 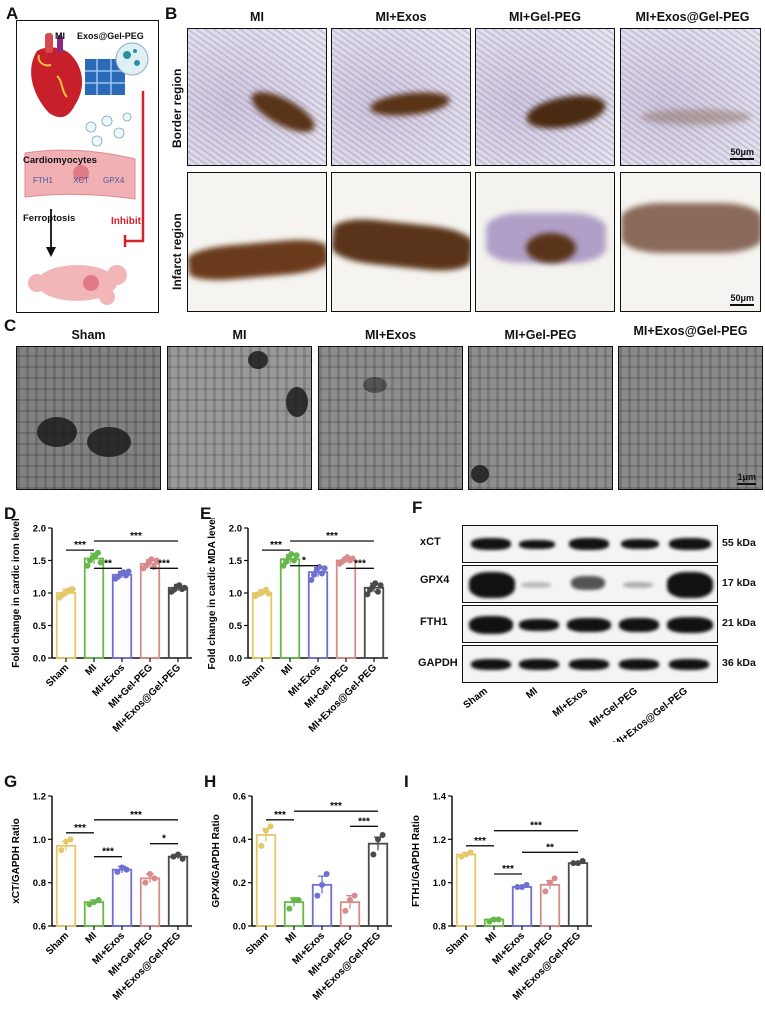 I want to click on panel-label-c: C, so click(x=10, y=325).